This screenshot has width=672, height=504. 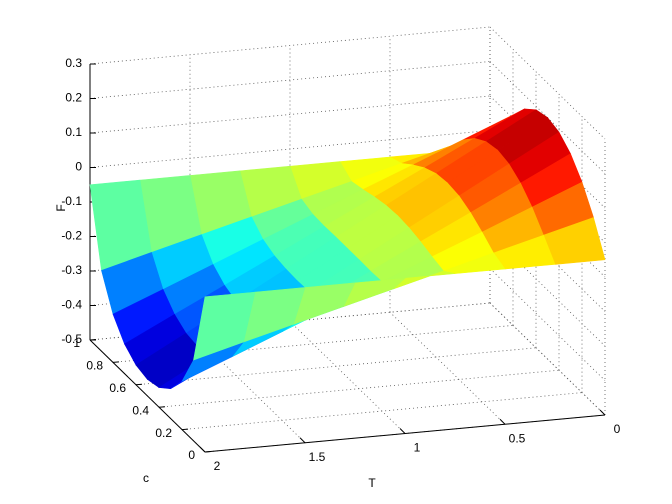 What do you see at coordinates (372, 483) in the screenshot?
I see `x-axis-label: T` at bounding box center [372, 483].